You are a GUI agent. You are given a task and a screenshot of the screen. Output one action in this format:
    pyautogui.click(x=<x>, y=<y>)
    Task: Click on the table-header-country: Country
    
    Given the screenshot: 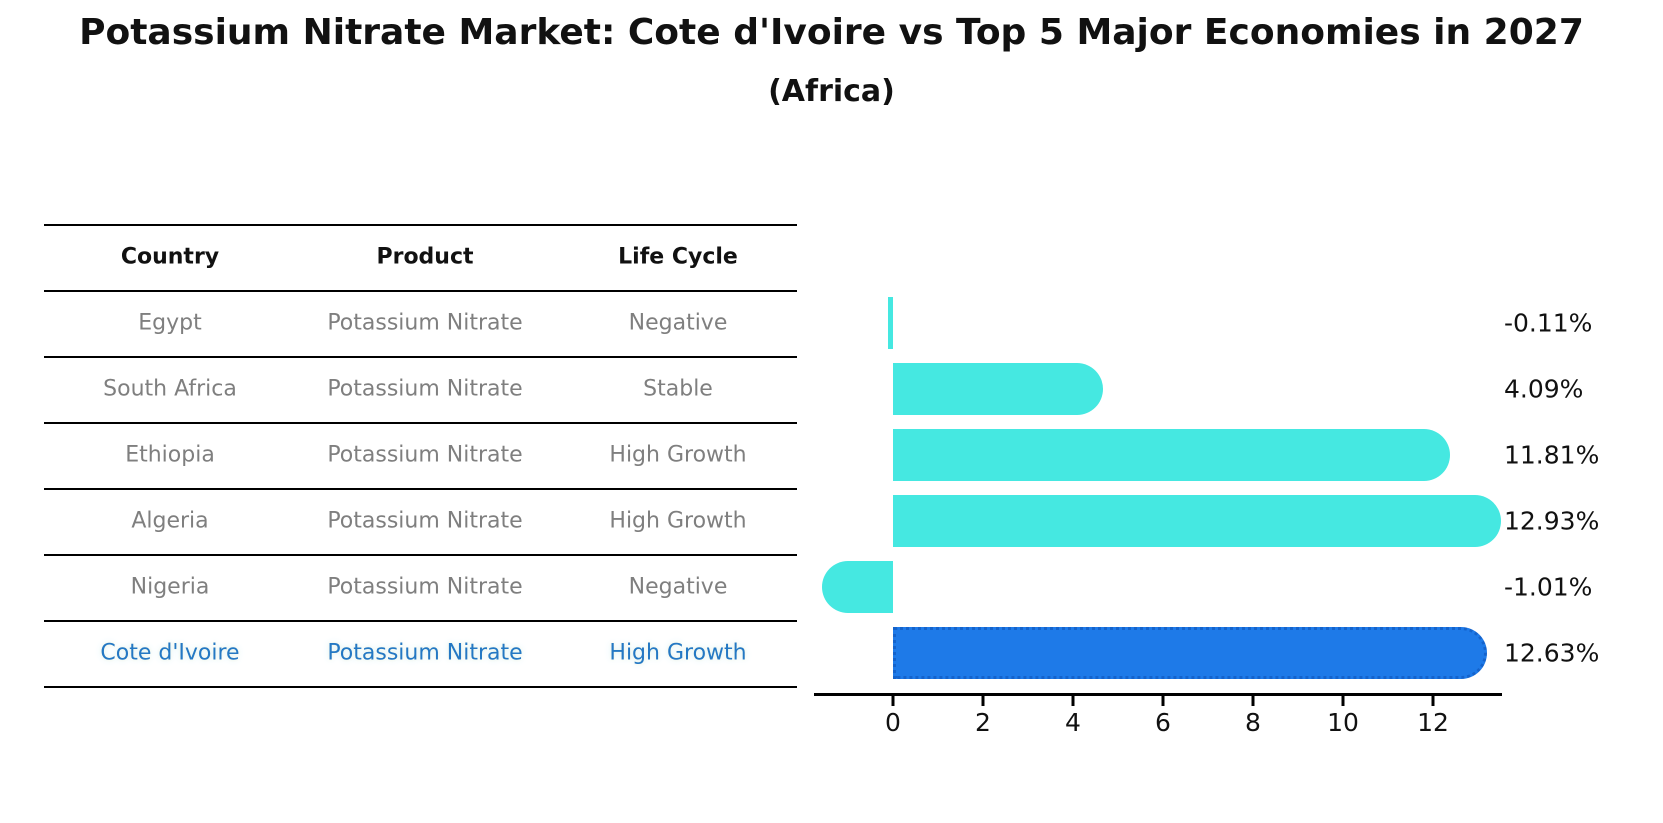 What is the action you would take?
    pyautogui.click(x=170, y=257)
    